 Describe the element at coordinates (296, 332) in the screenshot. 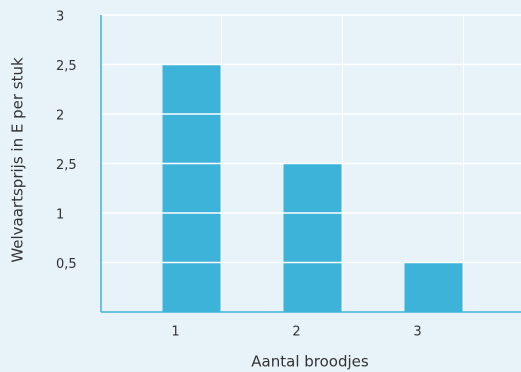

I see `x-tick-label: 2` at that location.